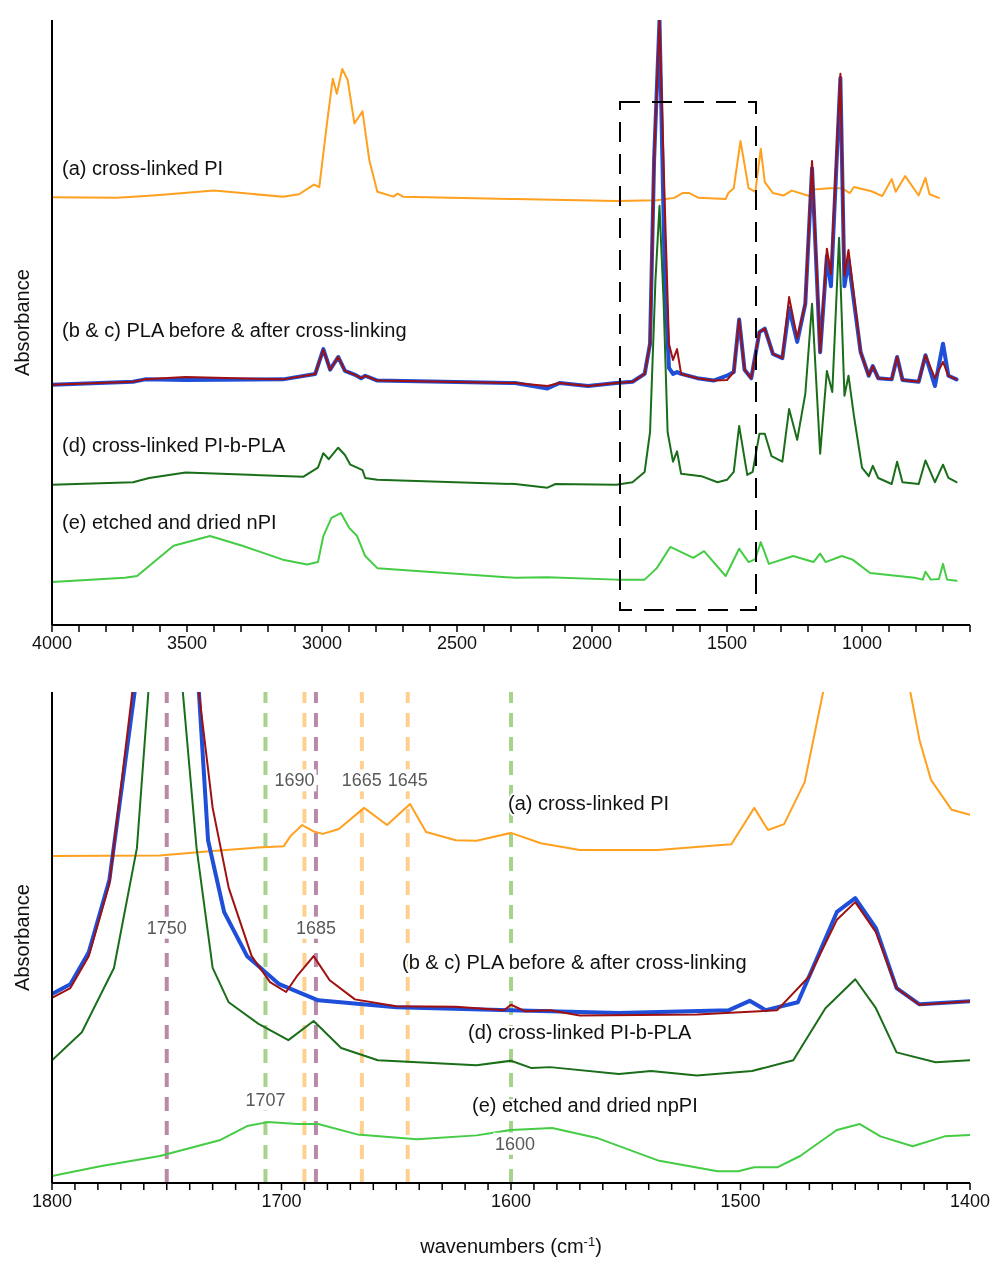 Image resolution: width=1000 pixels, height=1261 pixels. What do you see at coordinates (281, 1201) in the screenshot?
I see `x-tick-label: 1700` at bounding box center [281, 1201].